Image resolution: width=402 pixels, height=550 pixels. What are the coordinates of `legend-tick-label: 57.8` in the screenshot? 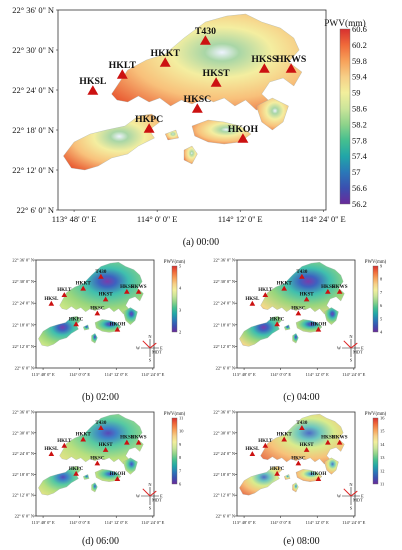 It's located at (359, 140).